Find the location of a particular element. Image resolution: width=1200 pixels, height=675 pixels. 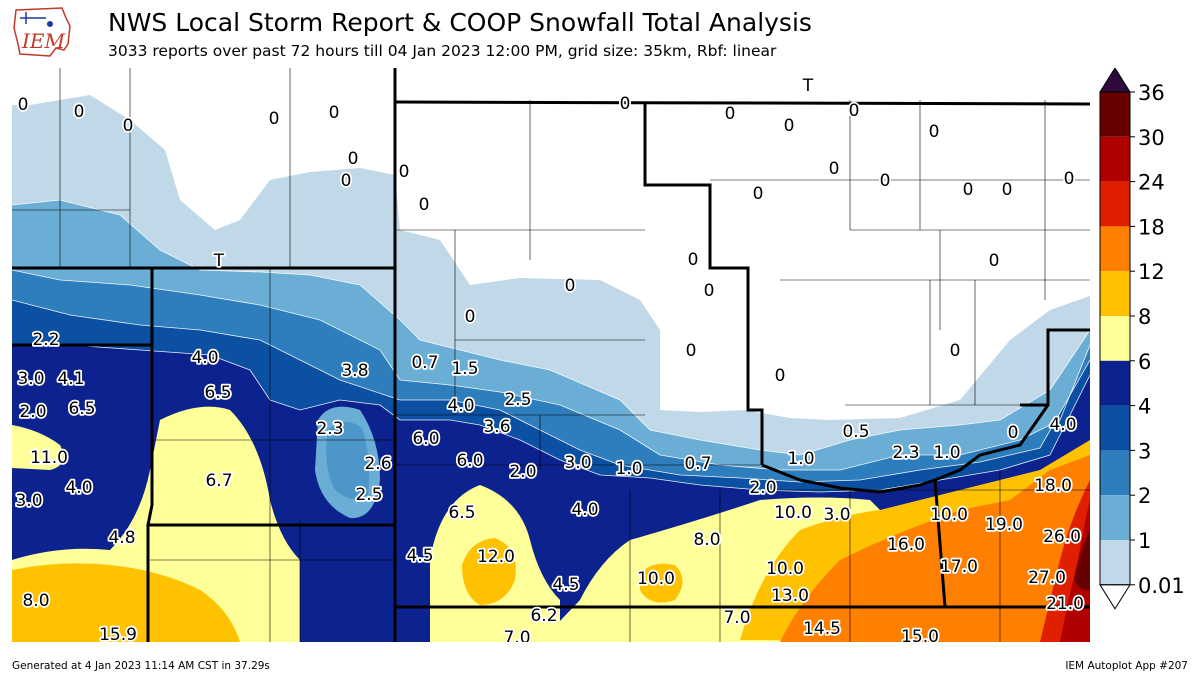

snowfall-label: 6.7 is located at coordinates (218, 481).